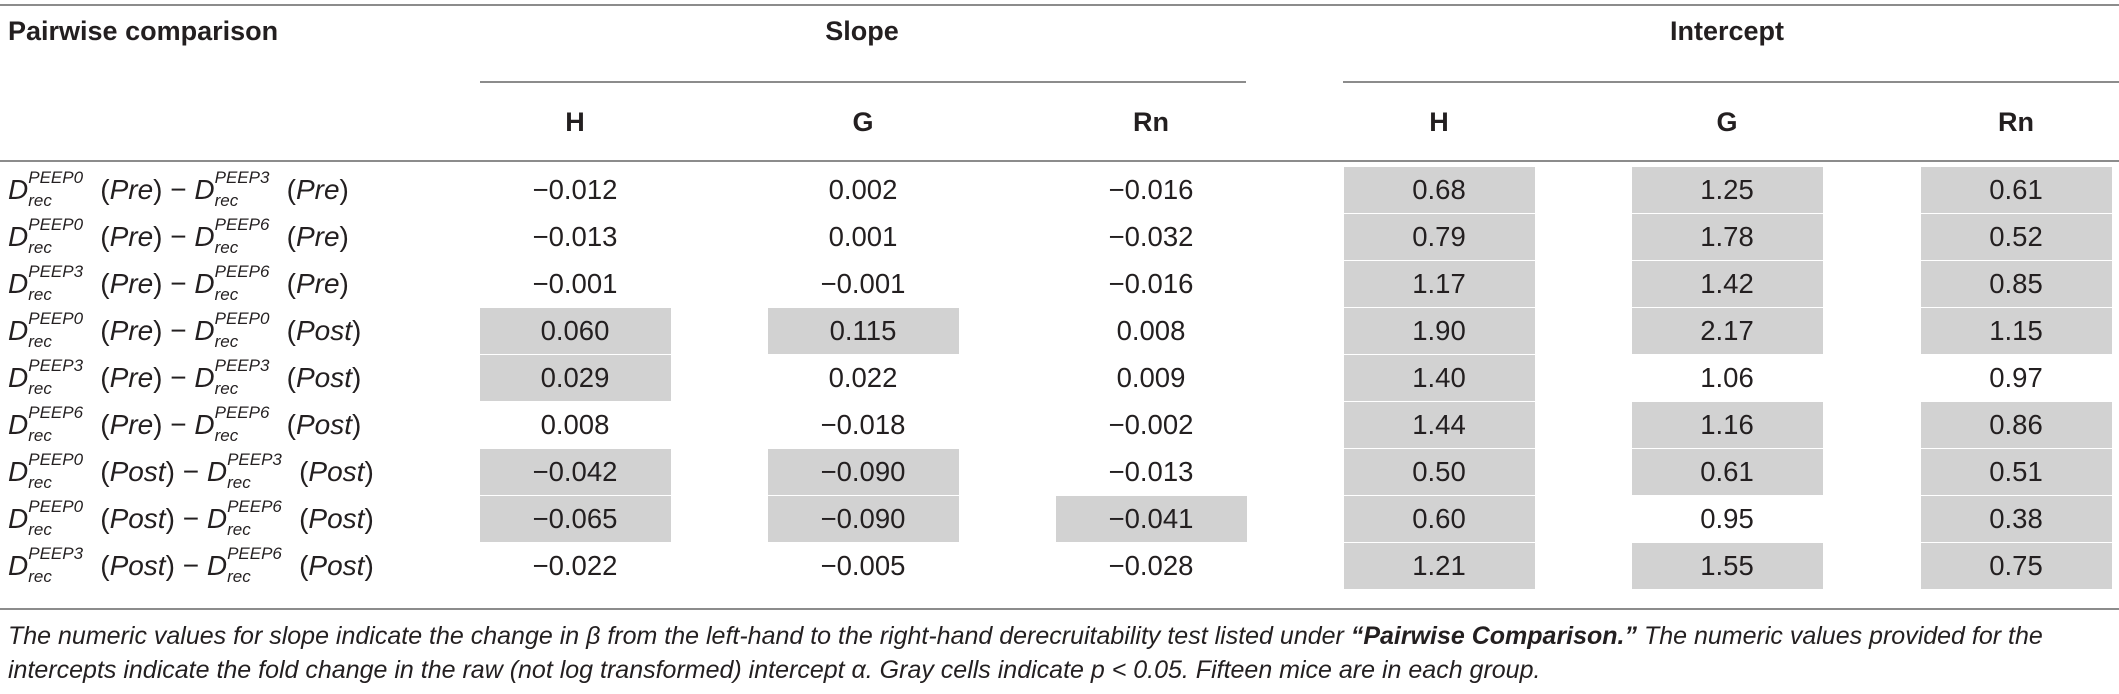 The width and height of the screenshot is (2119, 694). What do you see at coordinates (1059, 5) in the screenshot?
I see `top-rule` at bounding box center [1059, 5].